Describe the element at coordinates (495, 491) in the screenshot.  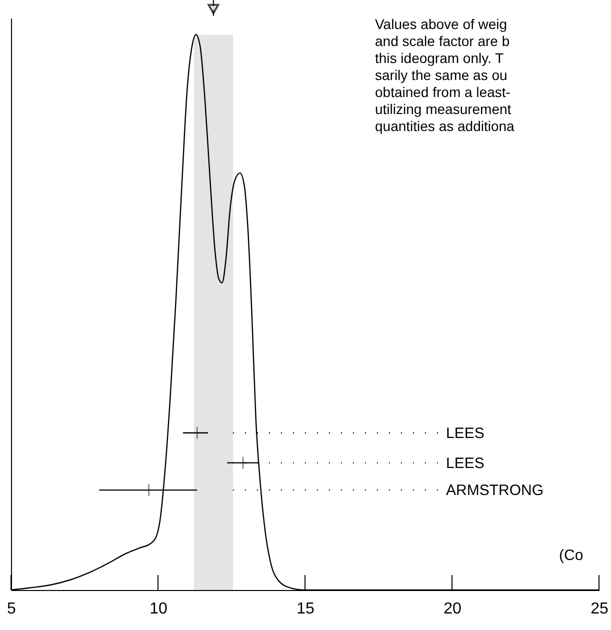
I see `annotation: ARMSTRONG` at that location.